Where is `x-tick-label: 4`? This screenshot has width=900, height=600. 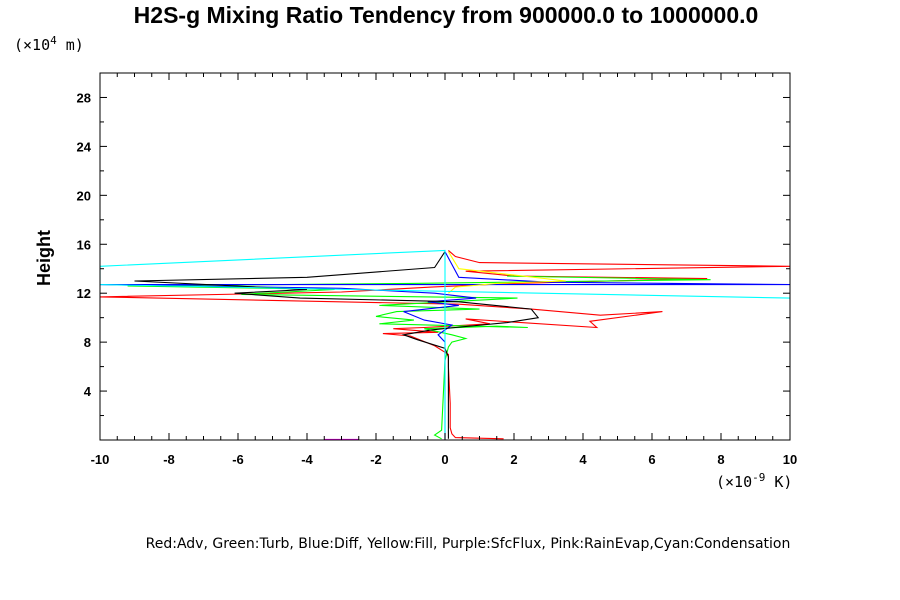 x-tick-label: 4 is located at coordinates (583, 459).